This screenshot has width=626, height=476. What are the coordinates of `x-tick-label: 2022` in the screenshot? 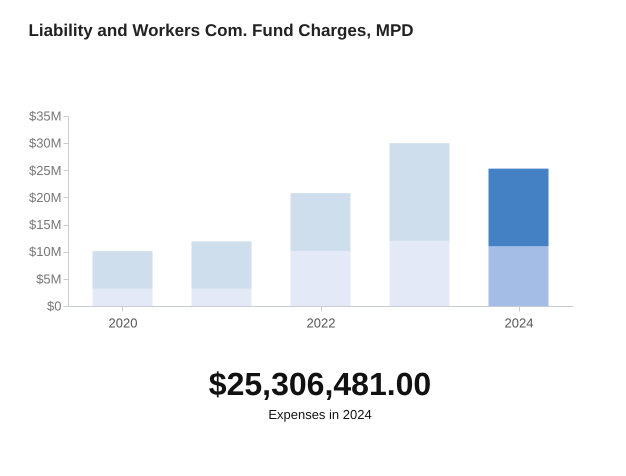 It's located at (321, 323).